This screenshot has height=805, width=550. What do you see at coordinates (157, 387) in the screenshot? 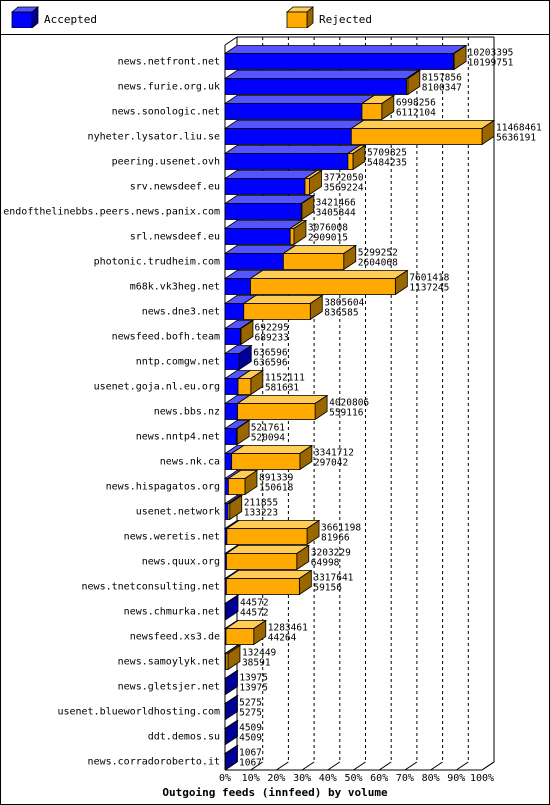
I see `y-category-label: usenet.goja.nl.eu.org` at bounding box center [157, 387].